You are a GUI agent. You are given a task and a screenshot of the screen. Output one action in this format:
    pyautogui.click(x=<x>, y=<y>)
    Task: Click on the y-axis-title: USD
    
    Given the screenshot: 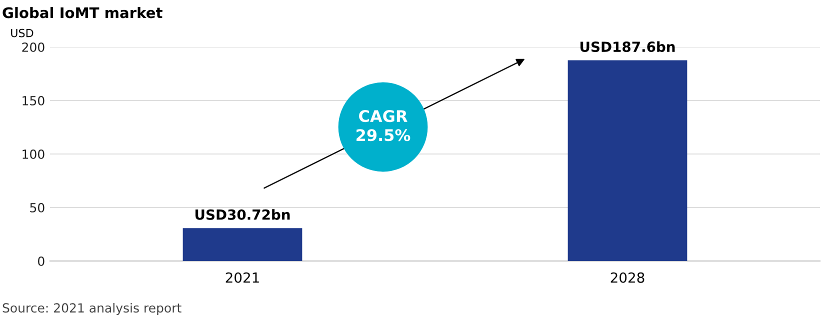 What is the action you would take?
    pyautogui.click(x=22, y=33)
    